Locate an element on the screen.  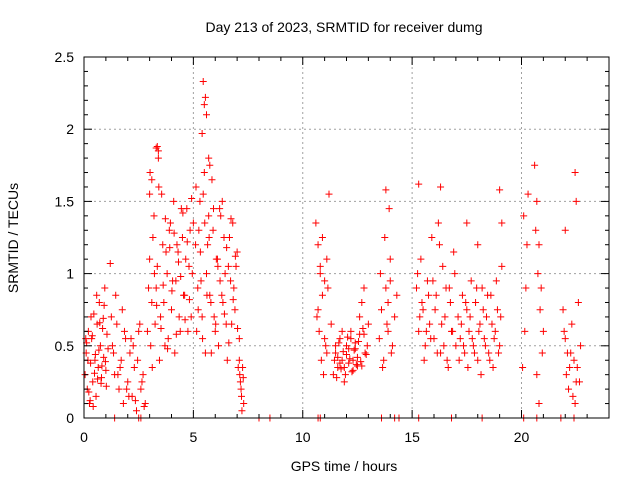
x-tick-label: 15 is located at coordinates (412, 437).